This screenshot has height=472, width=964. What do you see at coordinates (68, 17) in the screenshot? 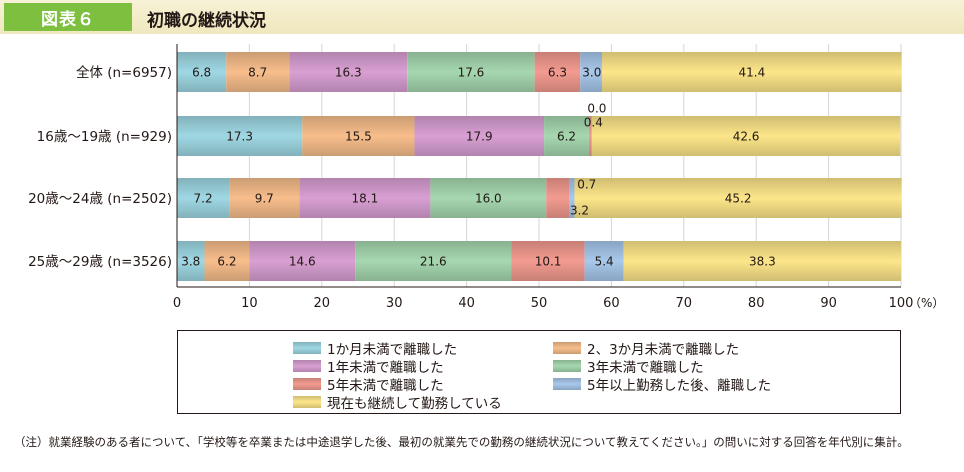
I see `figure-number-badge: 図表６` at bounding box center [68, 17].